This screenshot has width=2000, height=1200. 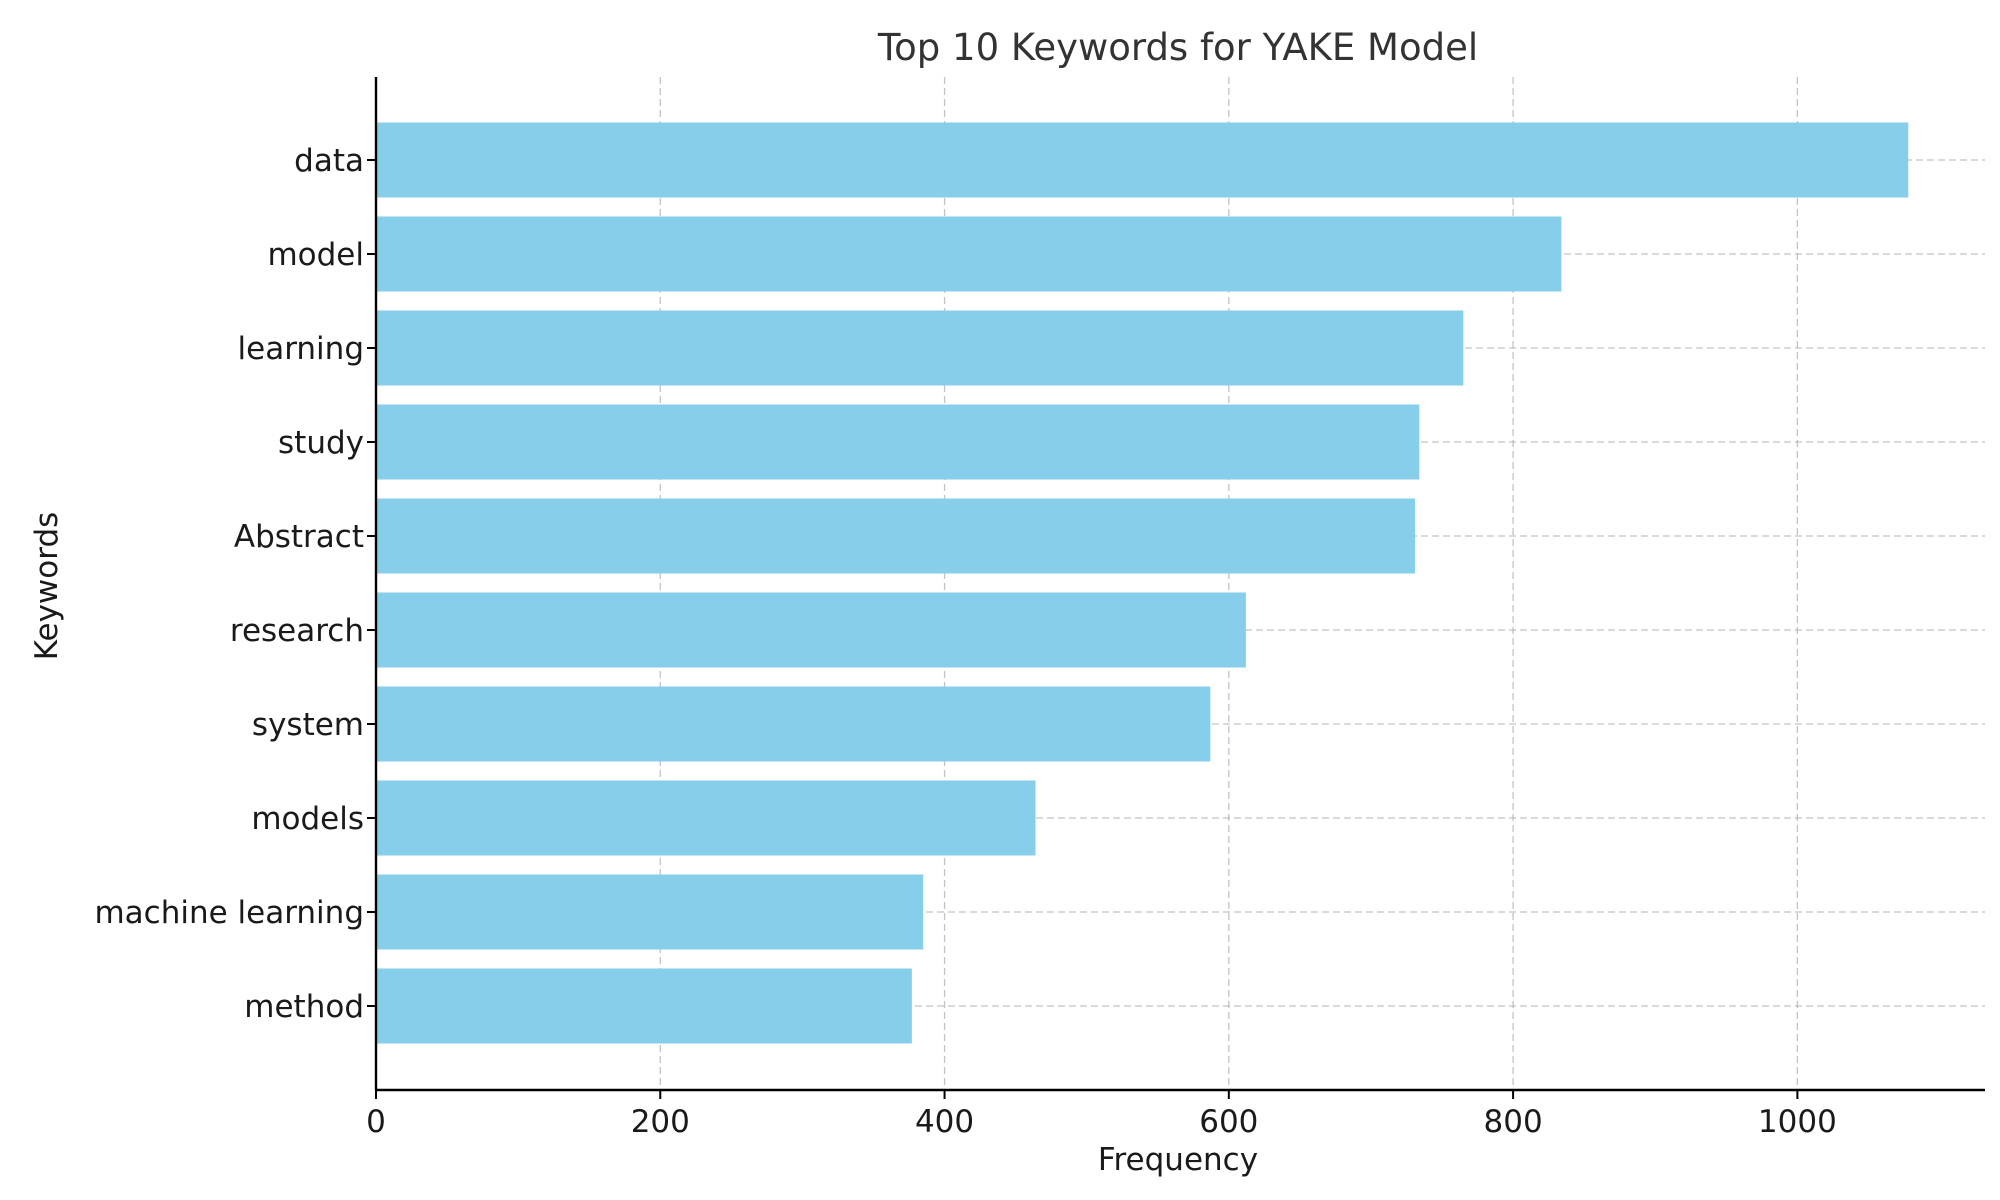 What do you see at coordinates (229, 913) in the screenshot?
I see `y-tick-label: machine learning` at bounding box center [229, 913].